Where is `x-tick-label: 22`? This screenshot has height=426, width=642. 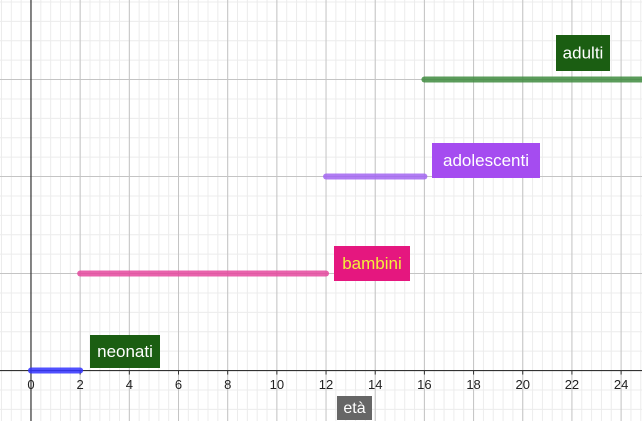
x-tick-label: 22 is located at coordinates (572, 384).